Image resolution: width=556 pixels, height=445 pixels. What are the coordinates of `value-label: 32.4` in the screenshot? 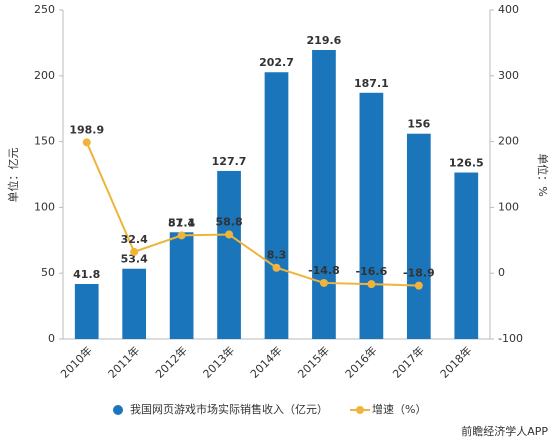 It's located at (134, 239).